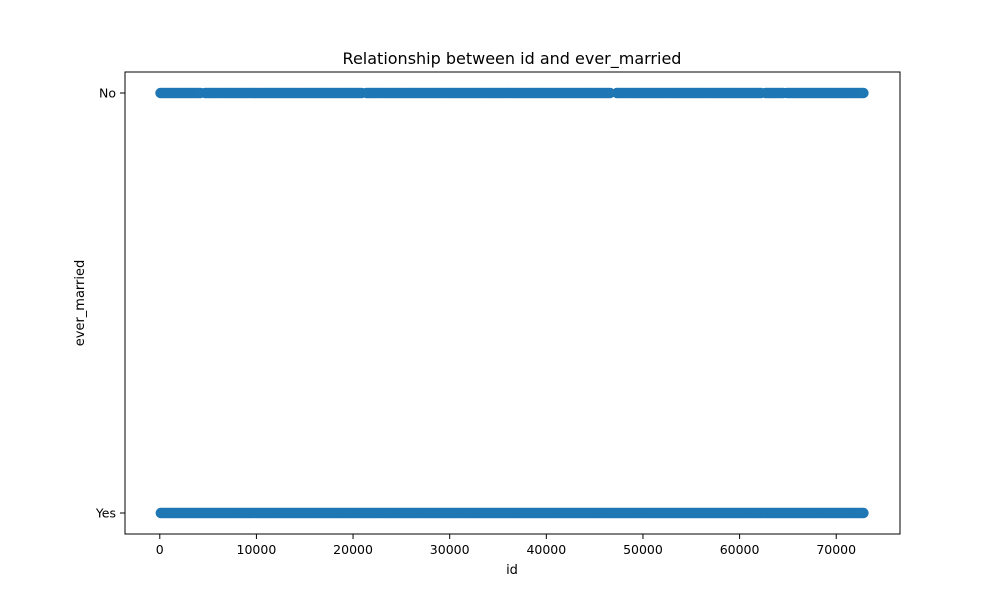 The image size is (1000, 600). What do you see at coordinates (450, 549) in the screenshot?
I see `x-tick-label: 30000` at bounding box center [450, 549].